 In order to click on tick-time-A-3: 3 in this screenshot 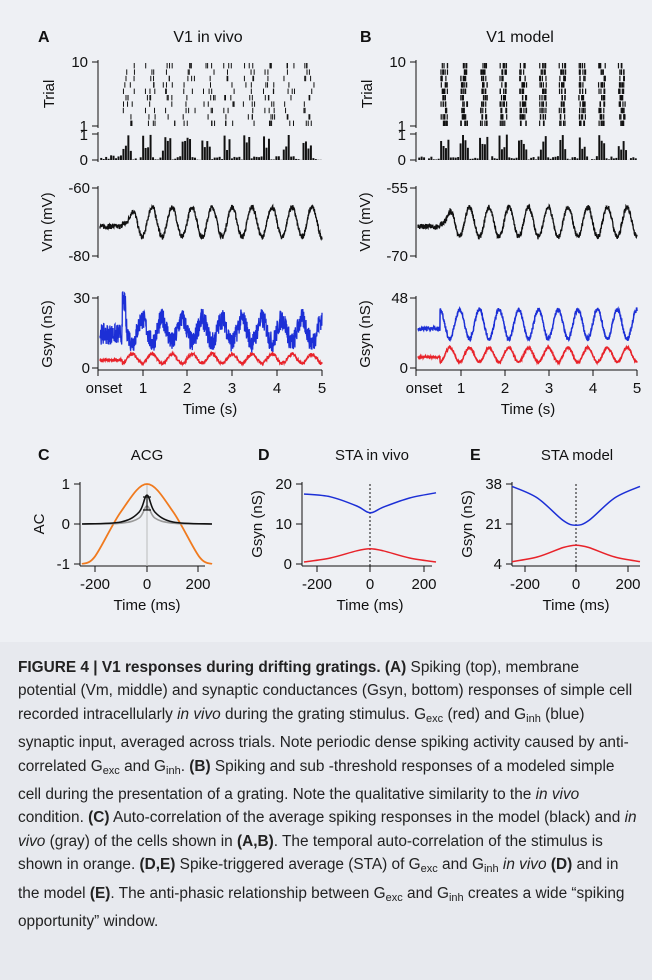, I will do `click(232, 388)`.